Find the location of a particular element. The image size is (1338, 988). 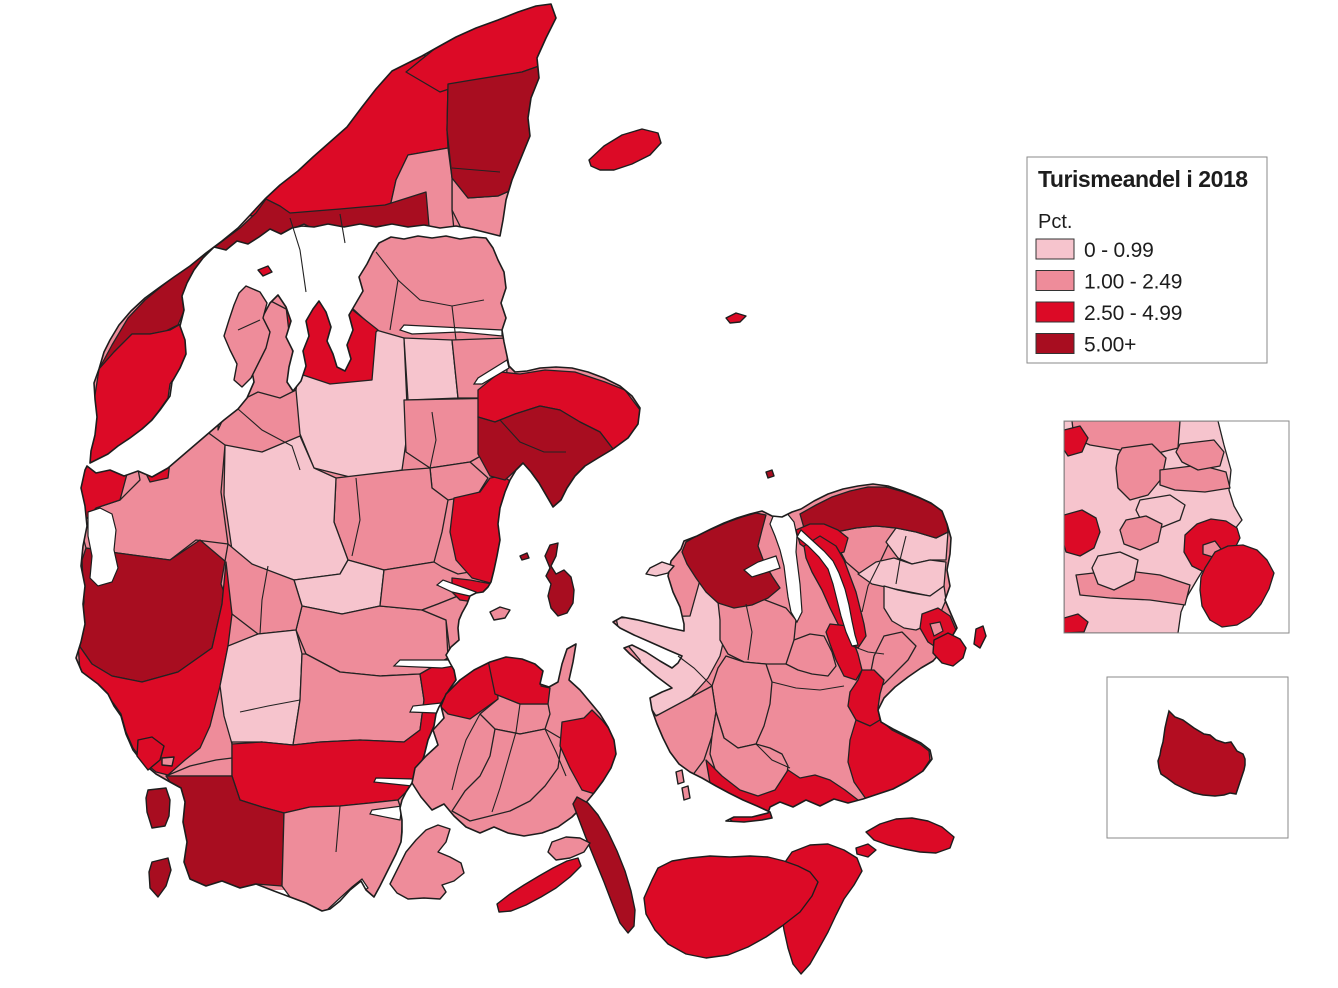

svg-text: 0 - 0.99 is located at coordinates (1119, 250).